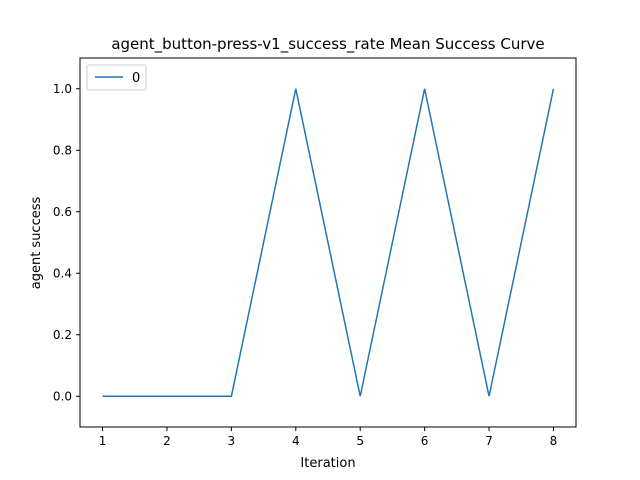  I want to click on x-axis-ticks: 1 2 3 4 5 6 7 8, so click(328, 437).